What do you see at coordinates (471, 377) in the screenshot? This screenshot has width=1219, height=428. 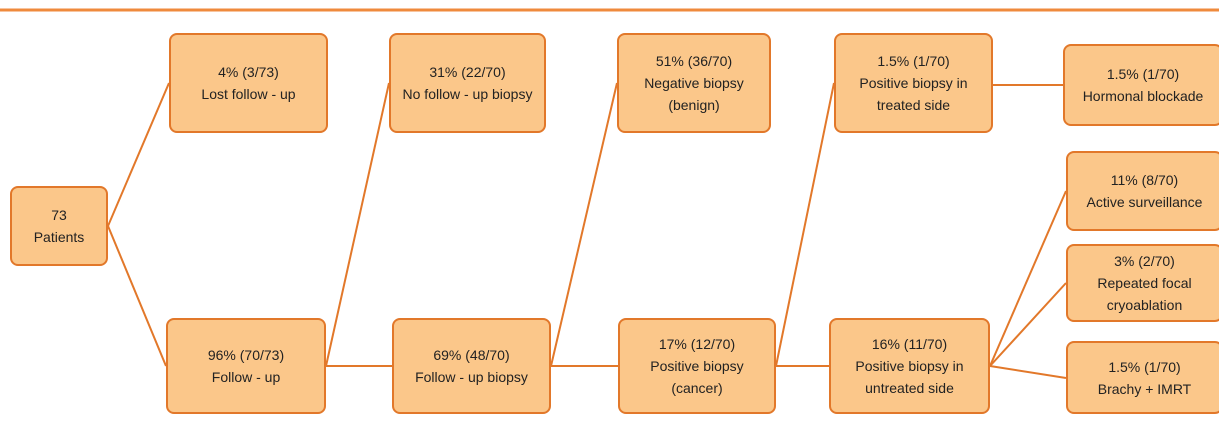 I see `node-text: Follow - up biopsy` at bounding box center [471, 377].